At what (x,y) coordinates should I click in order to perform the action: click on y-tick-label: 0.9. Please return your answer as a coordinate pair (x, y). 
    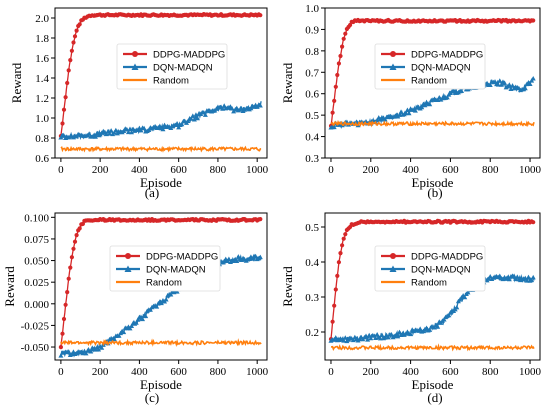
    Looking at the image, I should click on (312, 30).